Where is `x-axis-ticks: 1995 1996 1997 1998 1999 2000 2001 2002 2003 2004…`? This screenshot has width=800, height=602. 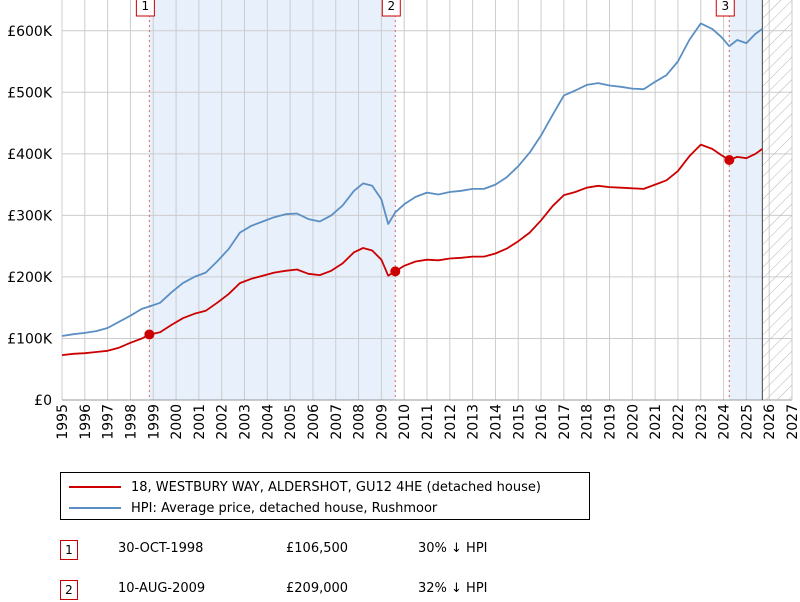
x-axis-ticks: 1995 1996 1997 1998 1999 2000 2001 2002 2003 2004… is located at coordinates (427, 422).